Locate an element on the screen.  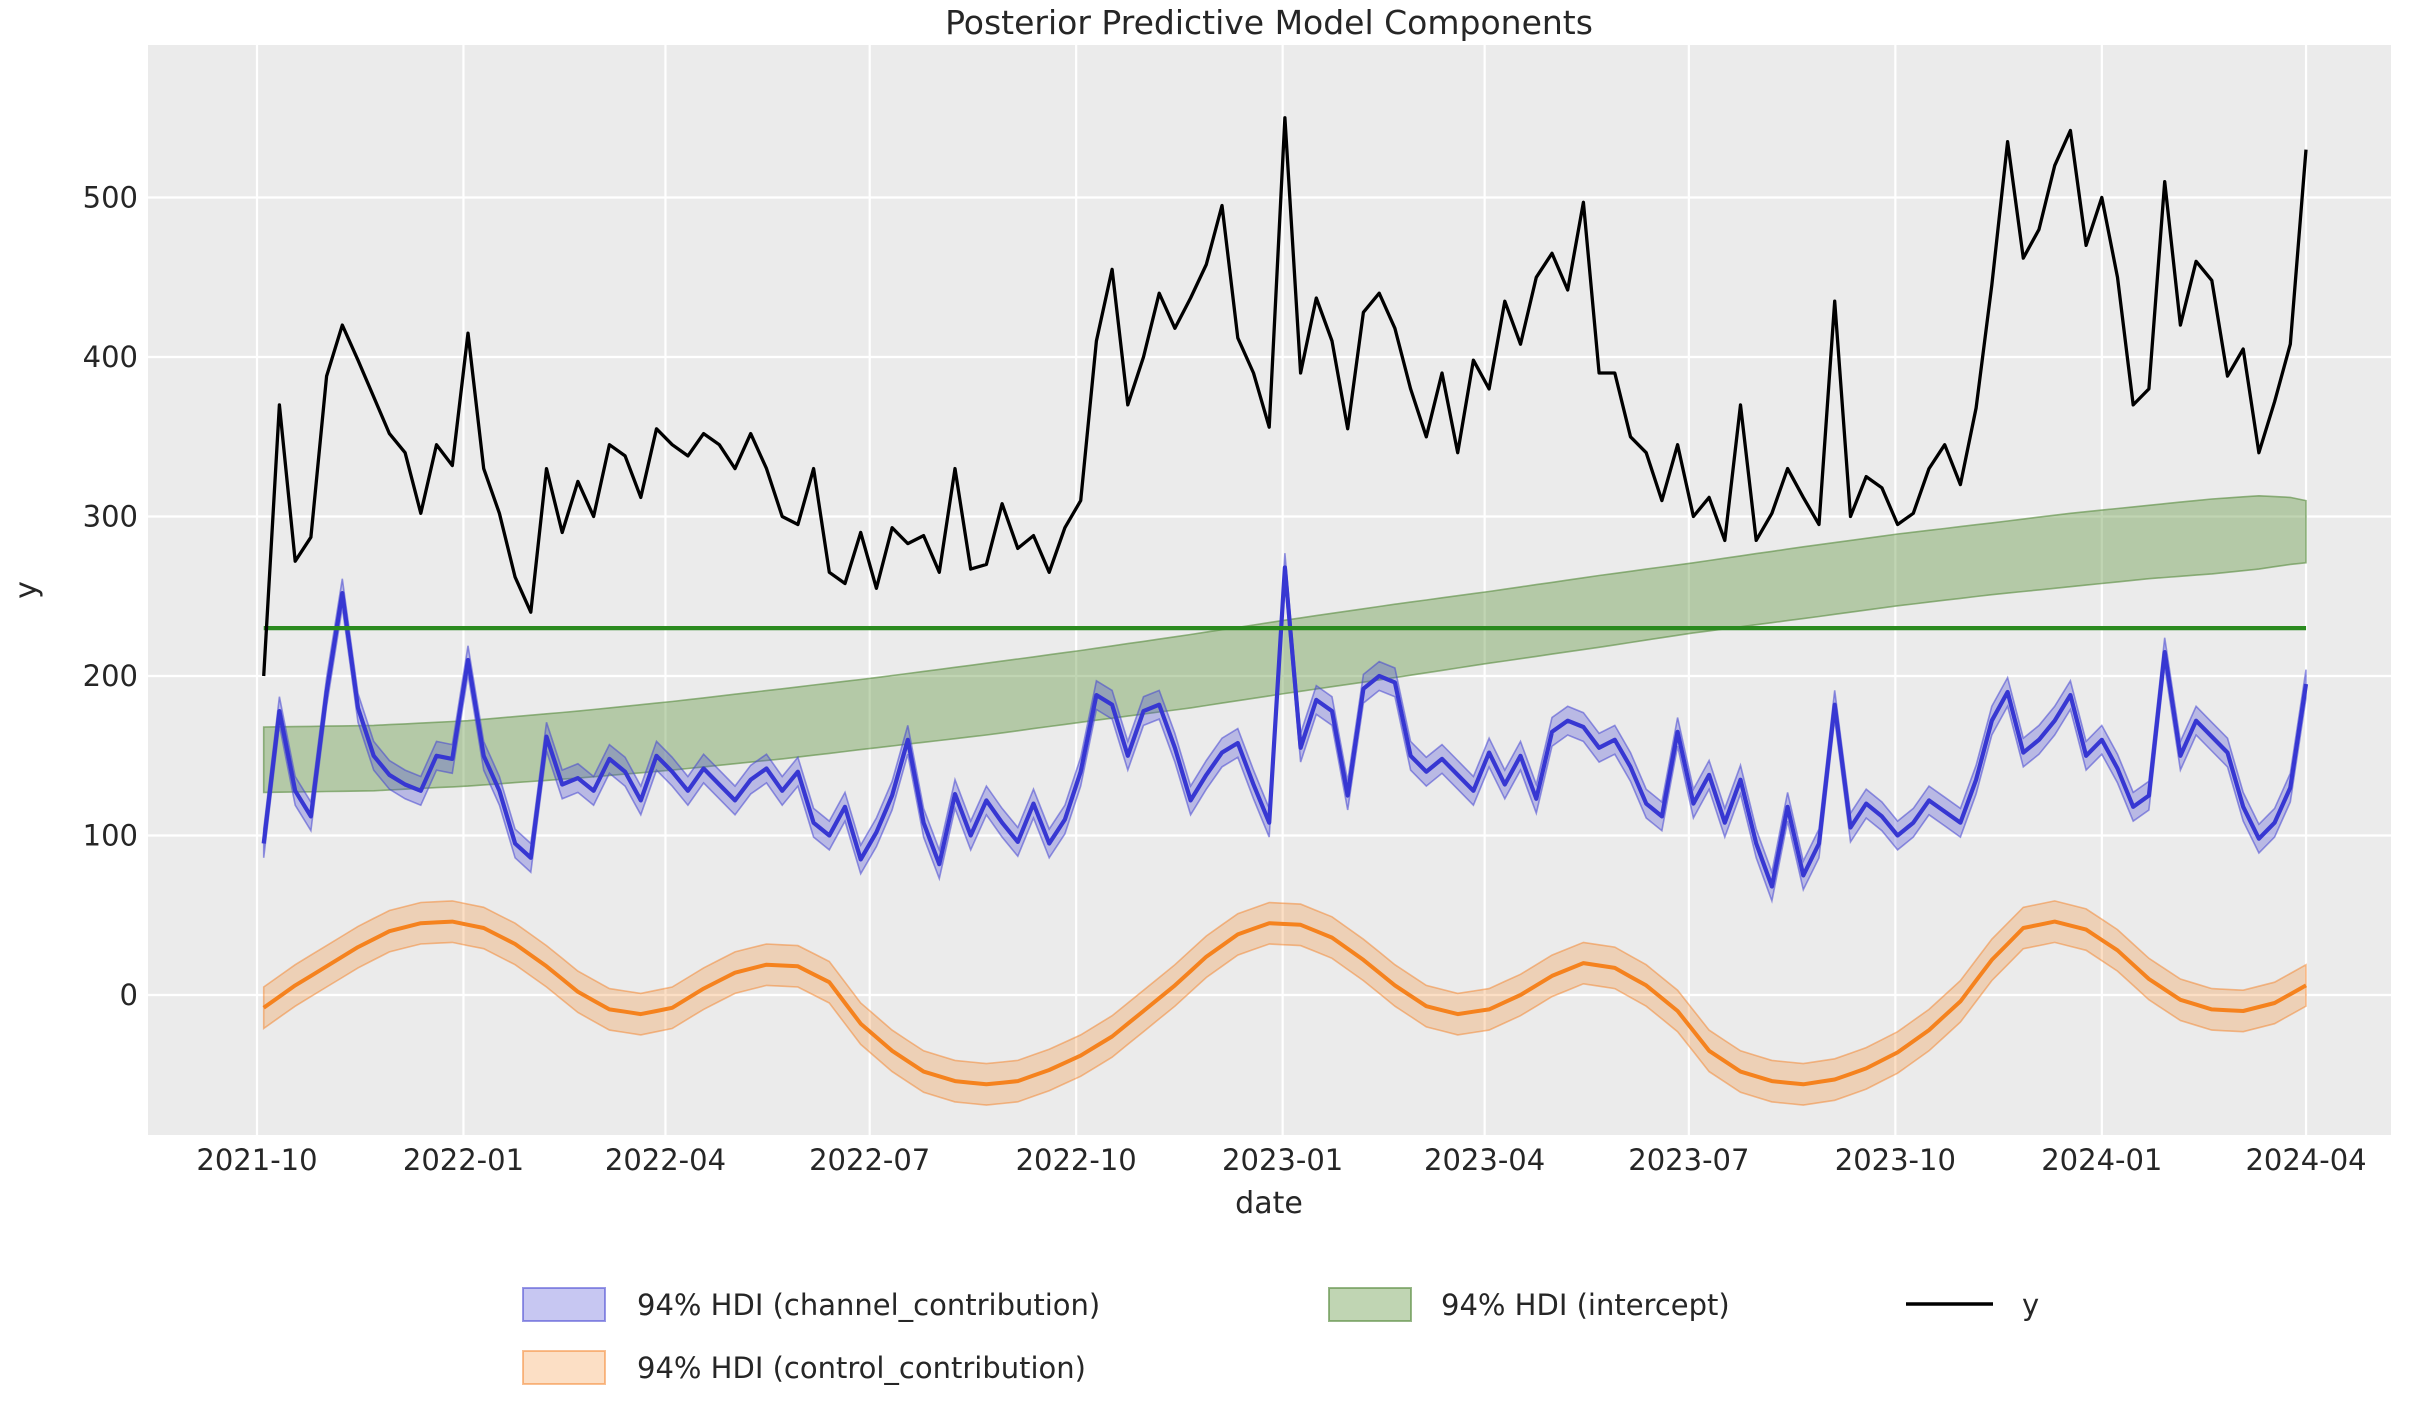
control-hdi-band is located at coordinates (1284, 1003).